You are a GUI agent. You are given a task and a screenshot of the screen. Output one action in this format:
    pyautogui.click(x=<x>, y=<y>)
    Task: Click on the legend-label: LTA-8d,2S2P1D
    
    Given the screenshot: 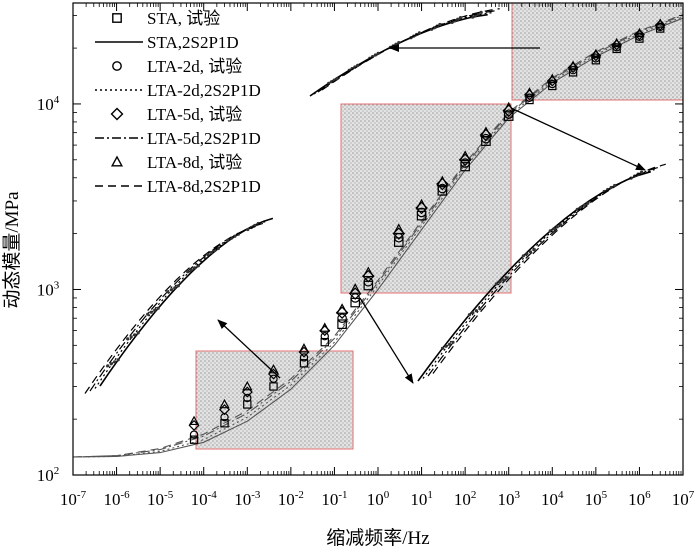 What is the action you would take?
    pyautogui.click(x=204, y=186)
    